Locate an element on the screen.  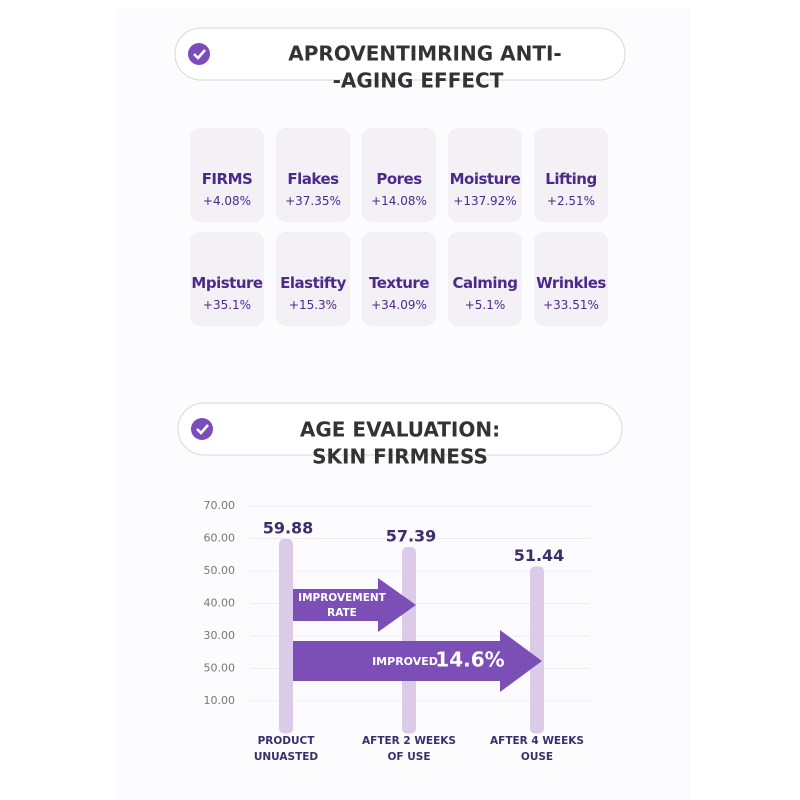
tile-name: Elastifty is located at coordinates (313, 283).